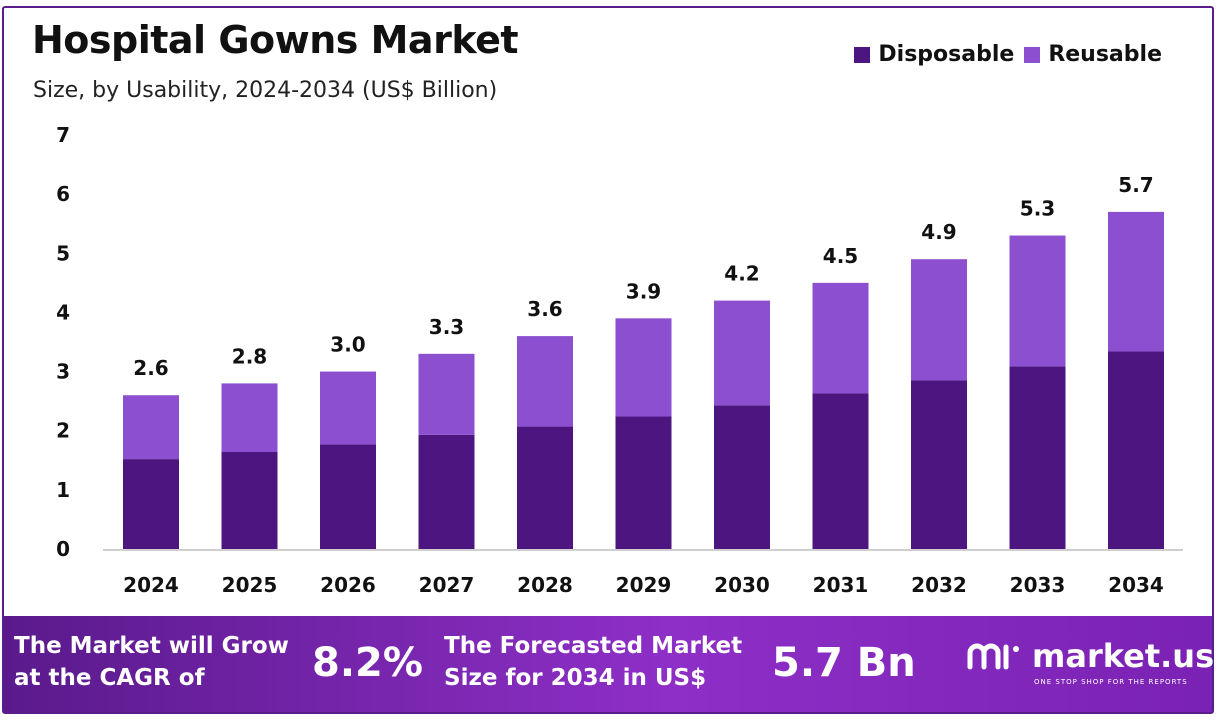 Image resolution: width=1220 pixels, height=720 pixels. What do you see at coordinates (151, 504) in the screenshot?
I see `bar-disposable-2024` at bounding box center [151, 504].